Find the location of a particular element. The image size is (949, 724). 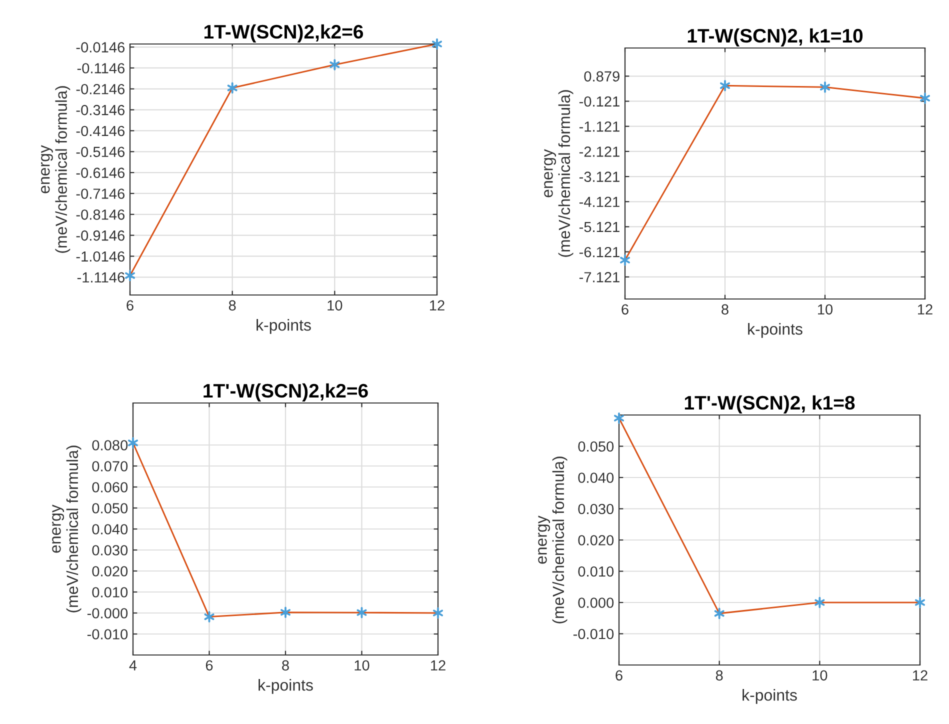

y-tick-label: -6.121 is located at coordinates (599, 252).